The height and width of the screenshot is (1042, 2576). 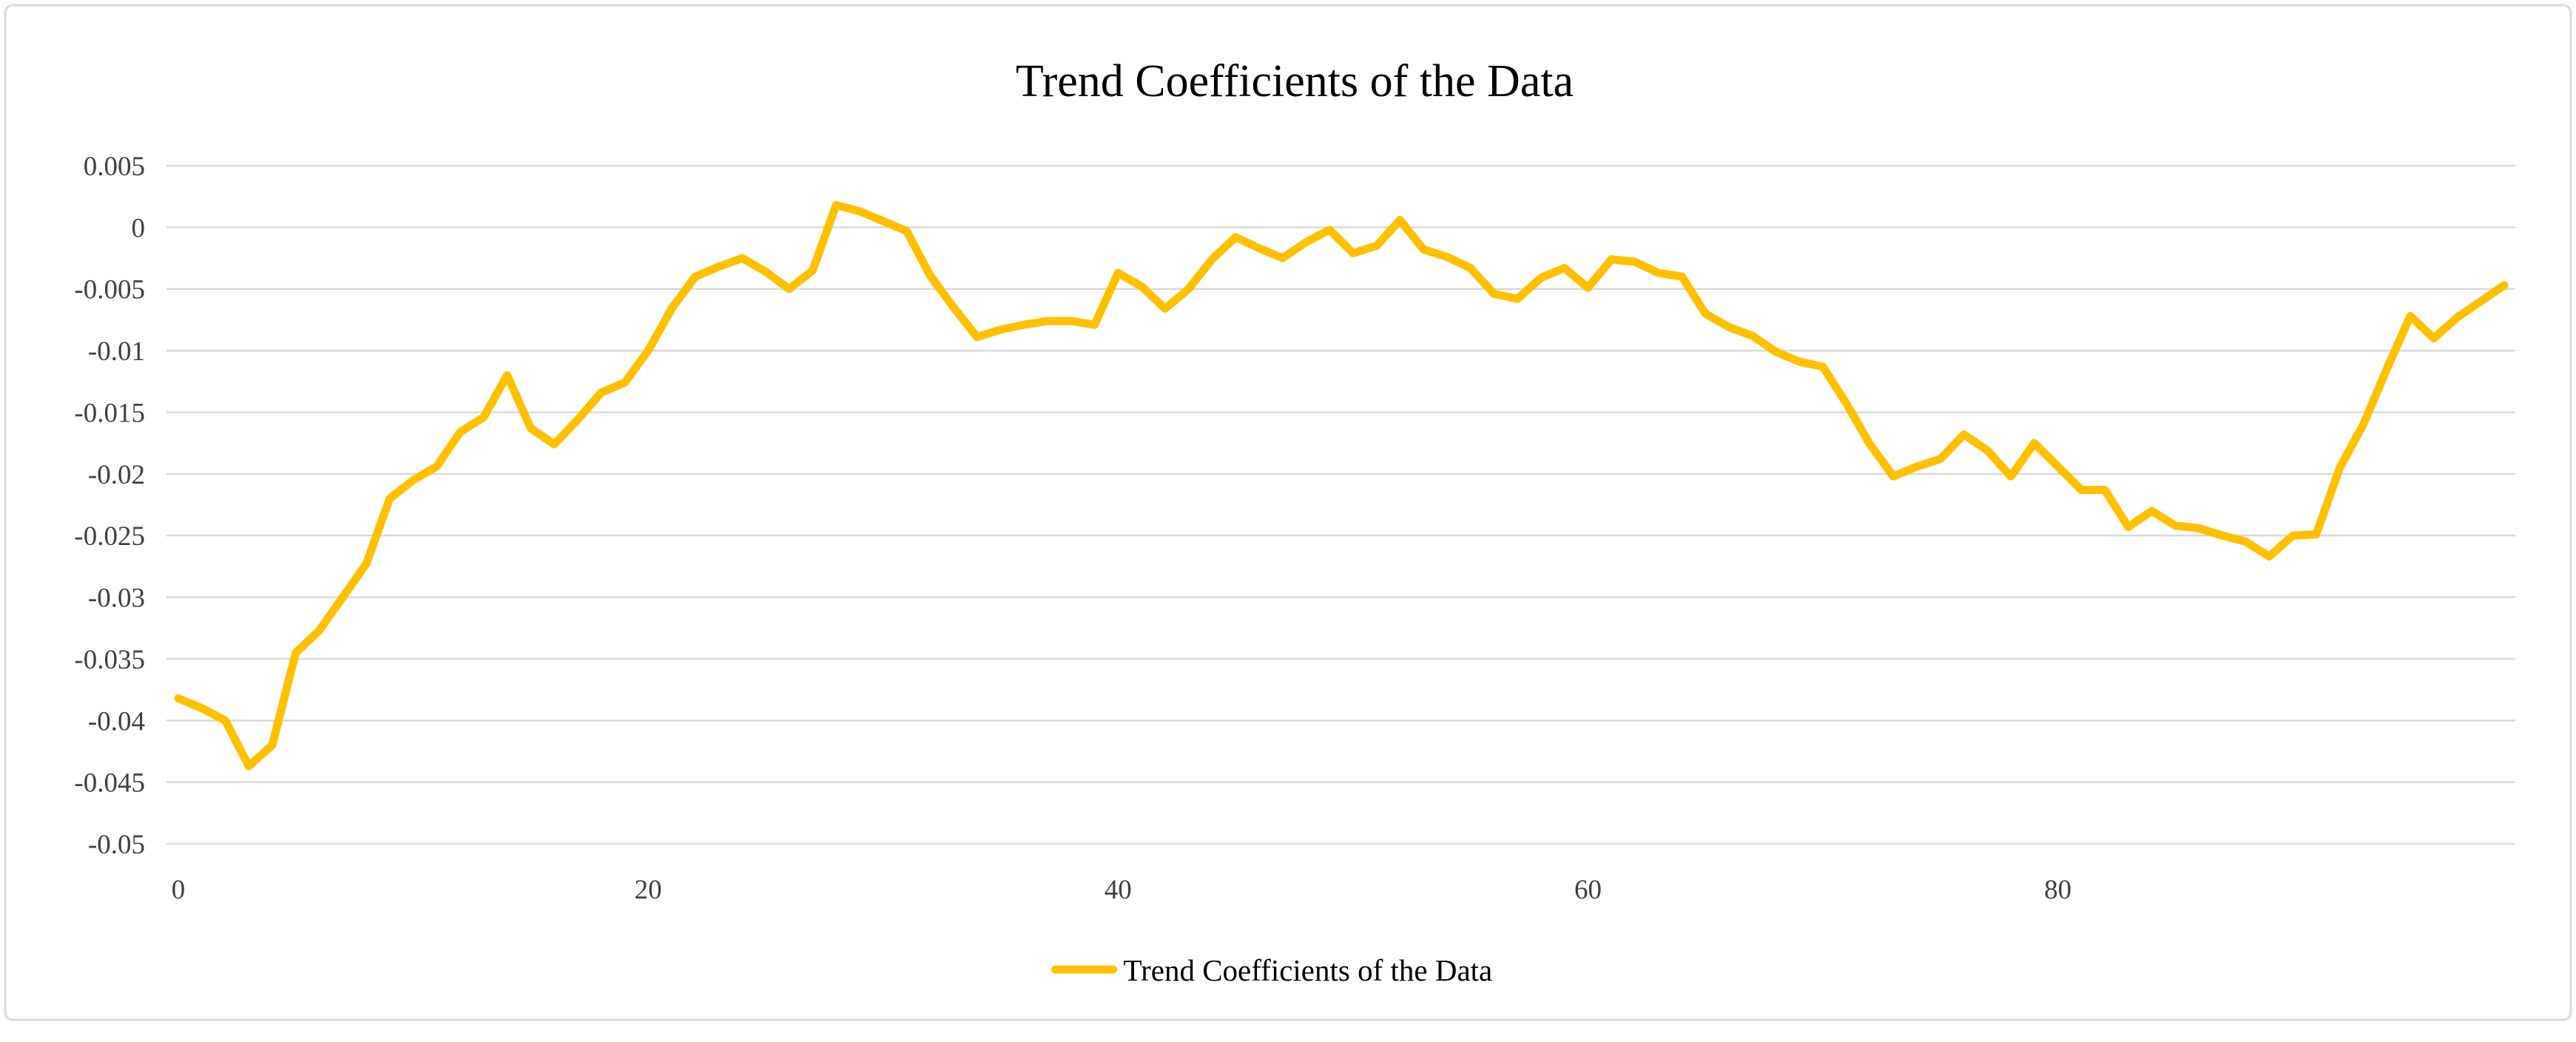 I want to click on x-tick-label: 20, so click(x=648, y=890).